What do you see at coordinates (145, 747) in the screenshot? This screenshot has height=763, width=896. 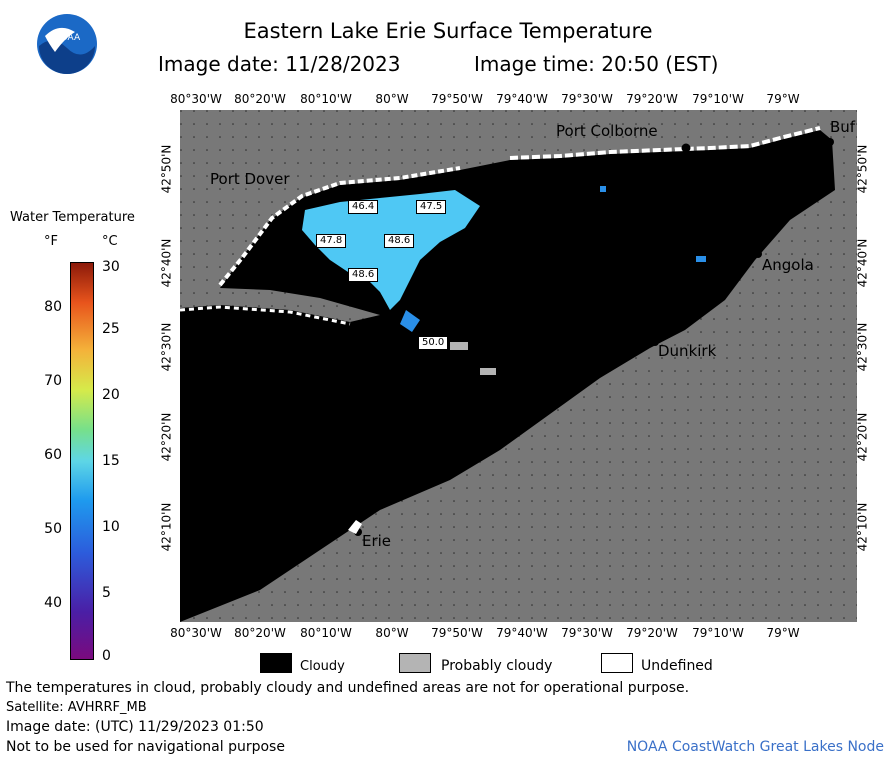 I see `navigation-warning: Not to be used for navigational purpose` at bounding box center [145, 747].